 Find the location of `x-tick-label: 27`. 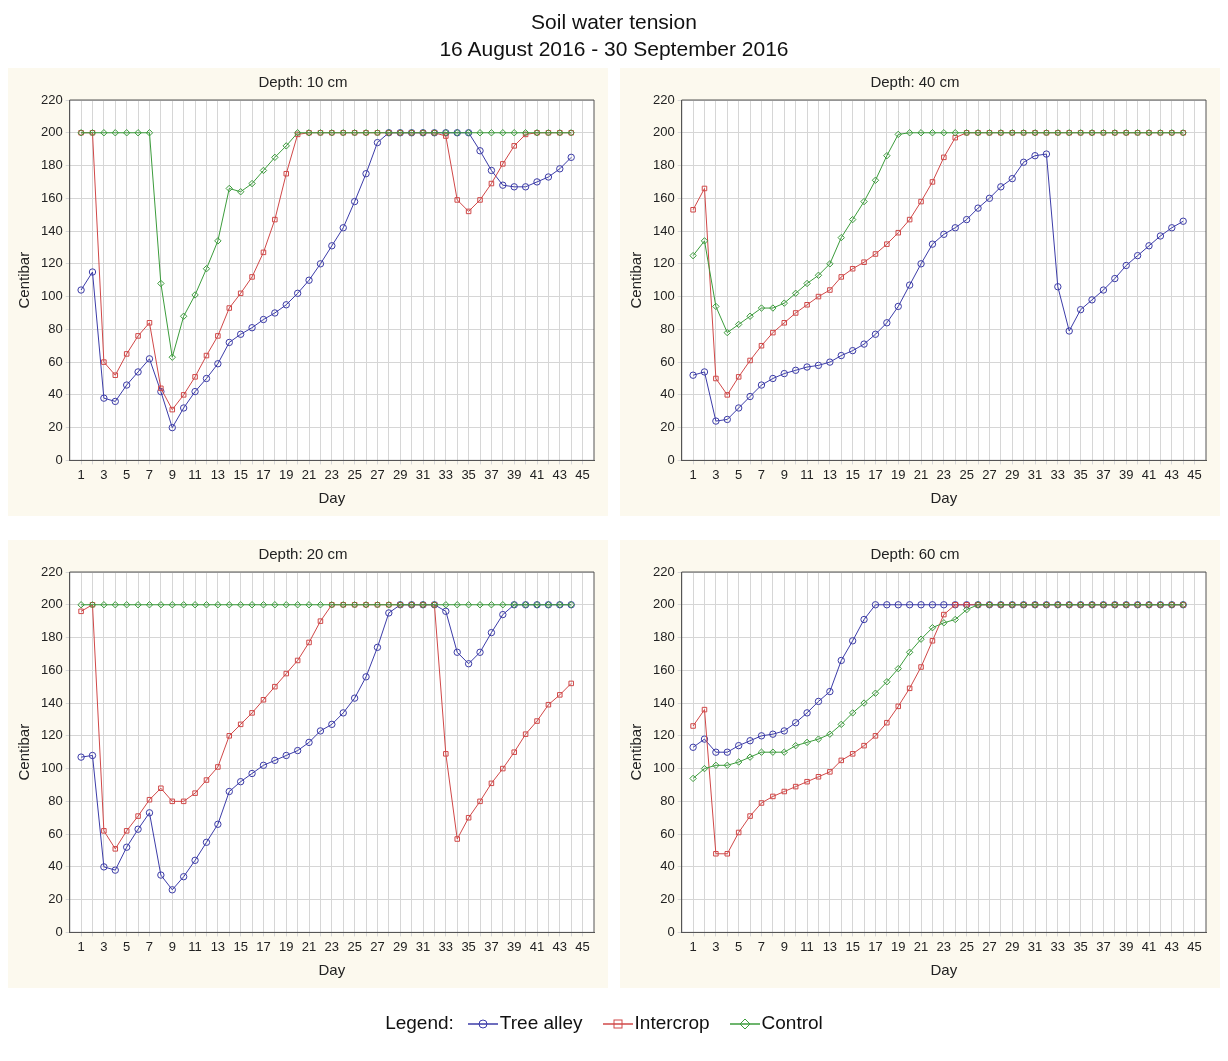

x-tick-label: 27 is located at coordinates (377, 946).